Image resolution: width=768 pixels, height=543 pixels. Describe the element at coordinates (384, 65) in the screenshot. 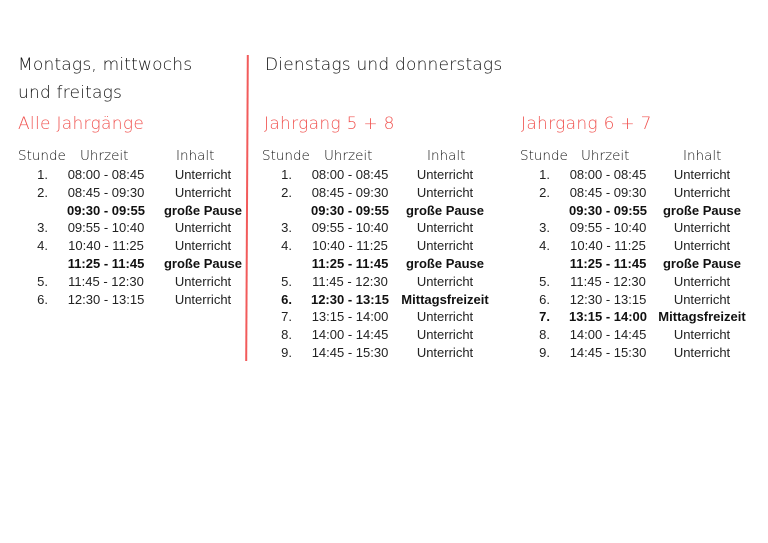

I see `title-tue-thu: Dienstags und donnerstags` at that location.